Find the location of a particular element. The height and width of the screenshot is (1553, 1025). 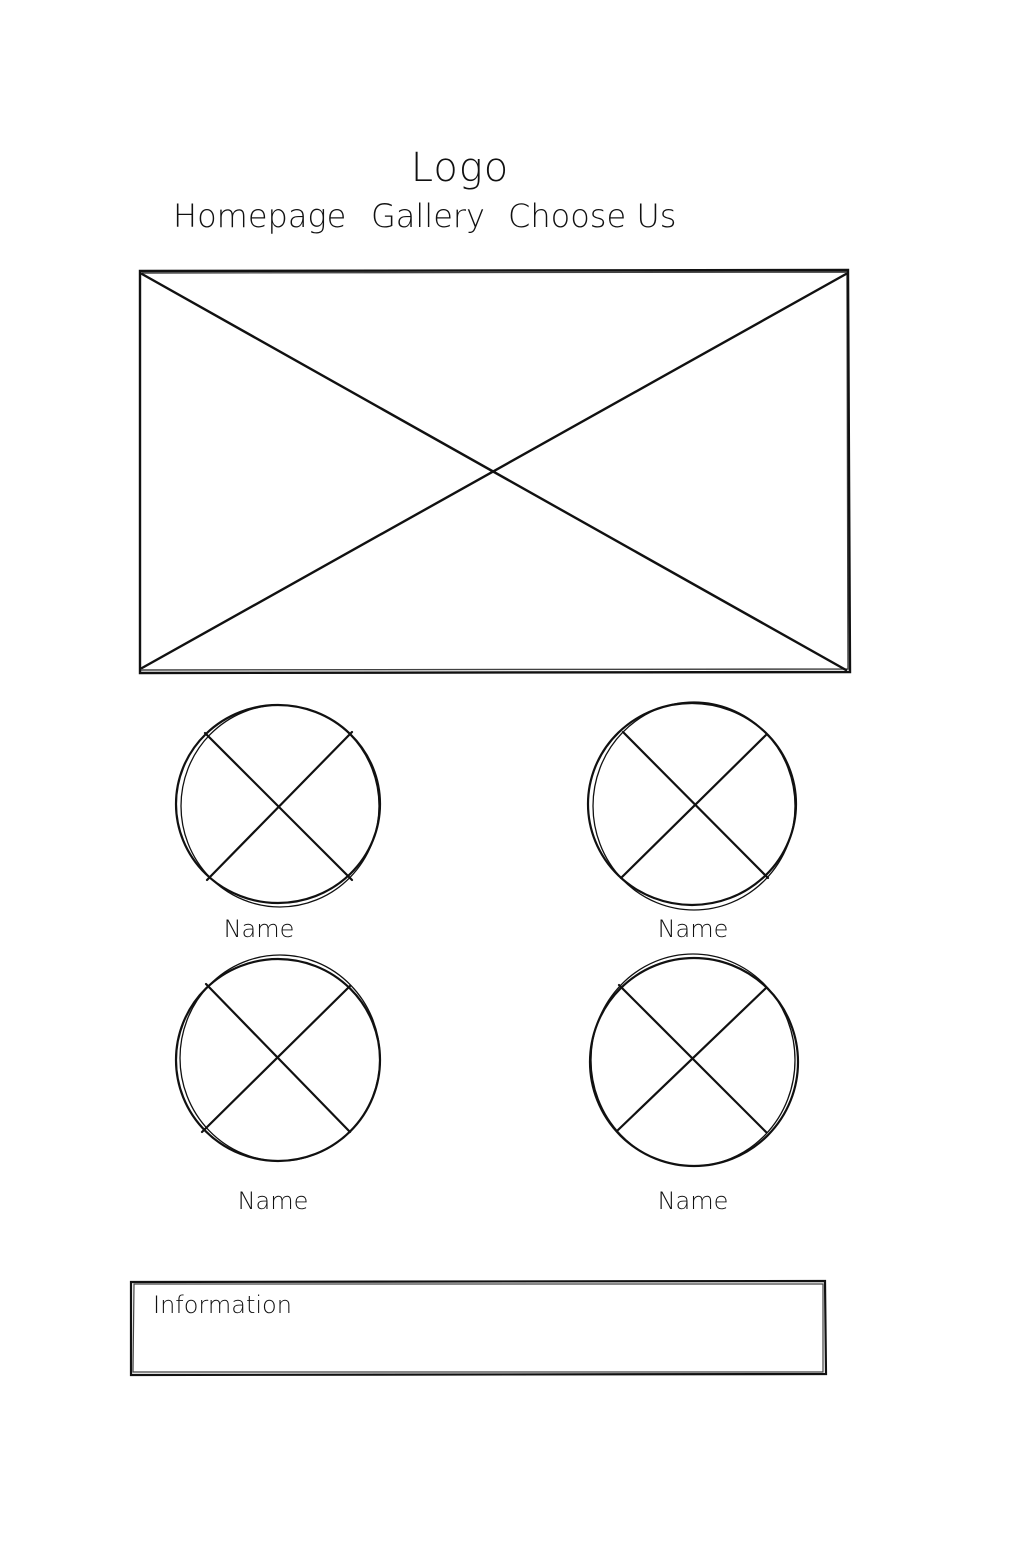

person-name-3: Name is located at coordinates (273, 1201).